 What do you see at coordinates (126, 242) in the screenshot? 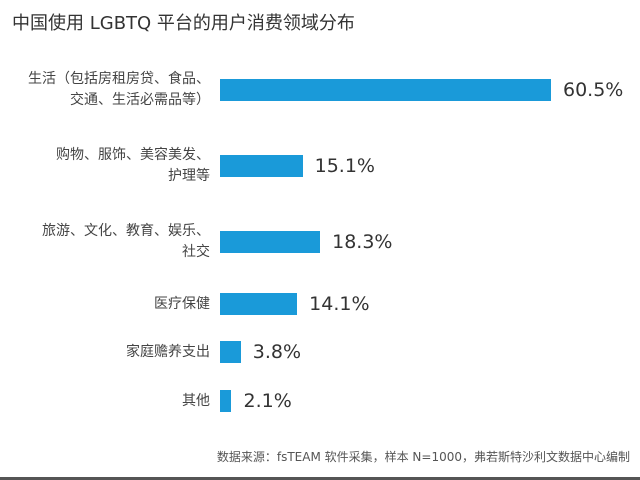
I see `category-label: 旅游、文化、教育、娱乐、社交` at bounding box center [126, 242].